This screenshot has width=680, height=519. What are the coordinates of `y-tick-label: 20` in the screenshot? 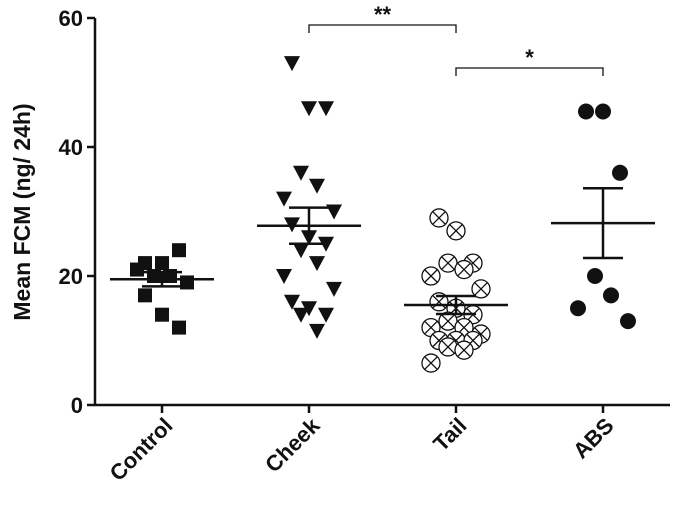 It's located at (71, 276).